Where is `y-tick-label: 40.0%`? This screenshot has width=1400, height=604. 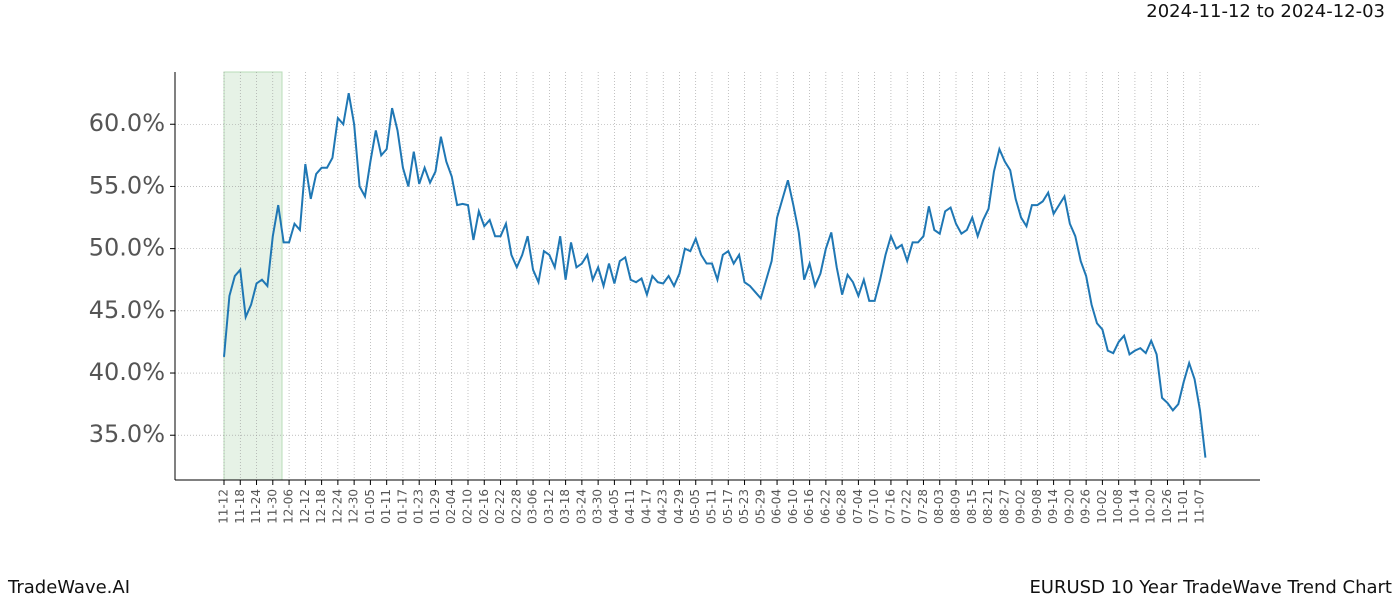 y-tick-label: 40.0% is located at coordinates (127, 372).